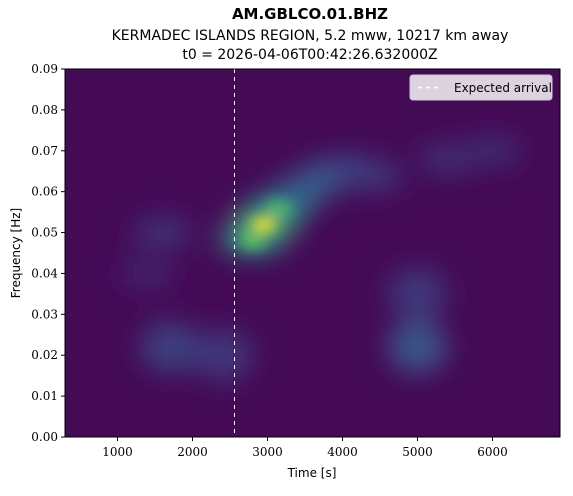  I want to click on y-tick-label: 0.03, so click(44, 314).